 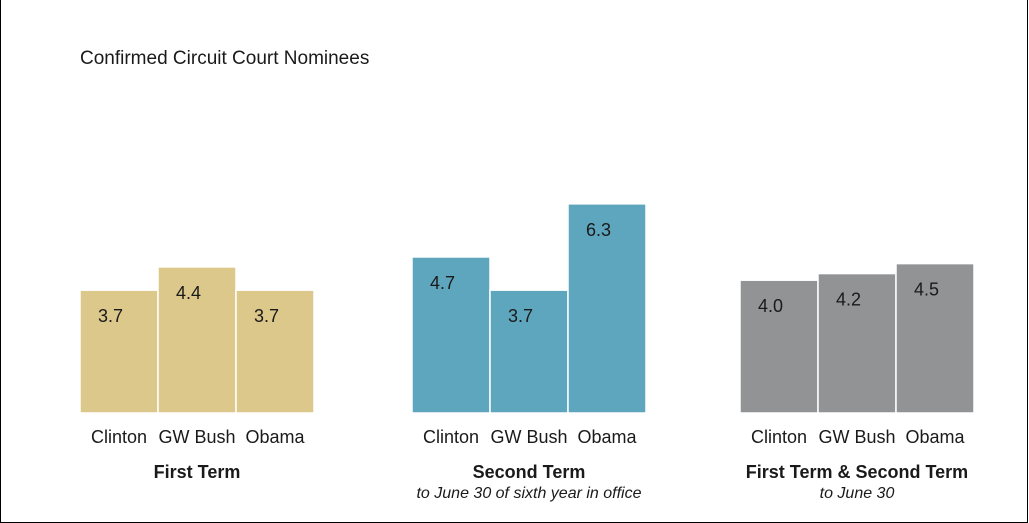 I want to click on group-label: First Term, so click(x=197, y=472).